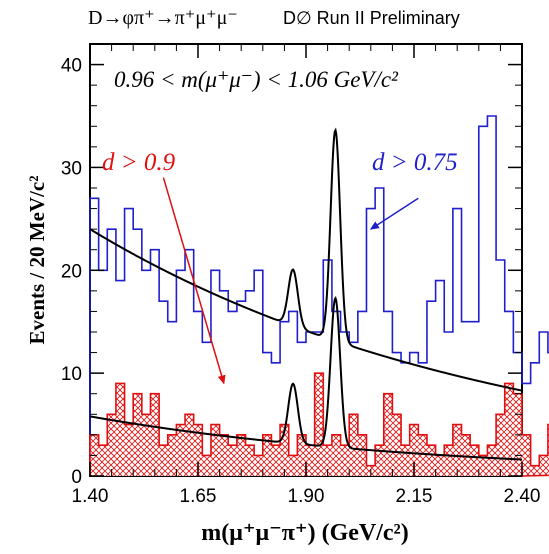 The height and width of the screenshot is (554, 549). Describe the element at coordinates (522, 496) in the screenshot. I see `x-tick-label-4: 2.40` at that location.